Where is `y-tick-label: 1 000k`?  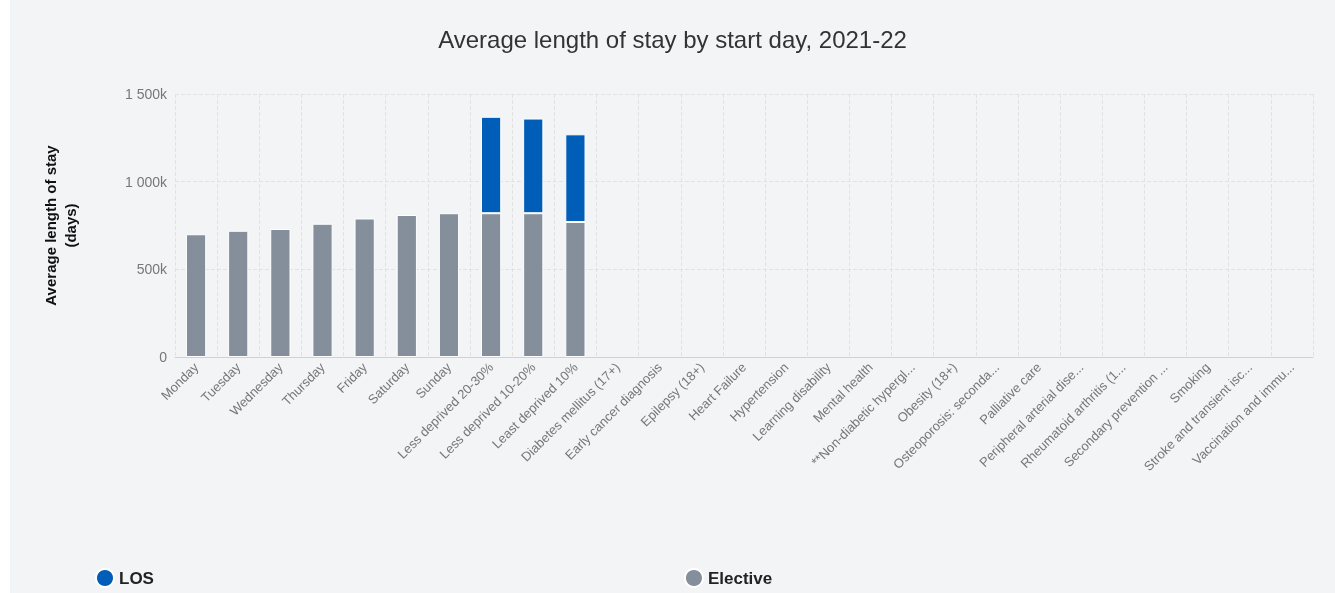
y-tick-label: 1 000k is located at coordinates (146, 181).